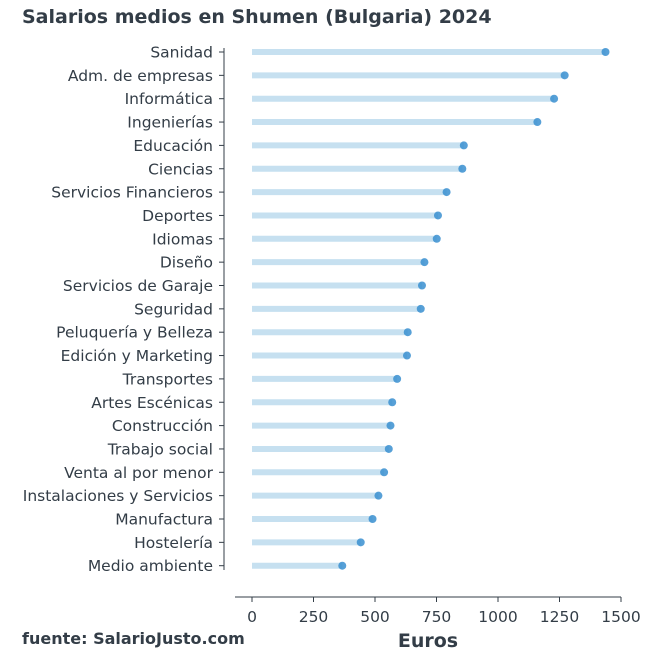 This screenshot has height=662, width=650. I want to click on category-label-1: Adm. de empresas, so click(140, 76).